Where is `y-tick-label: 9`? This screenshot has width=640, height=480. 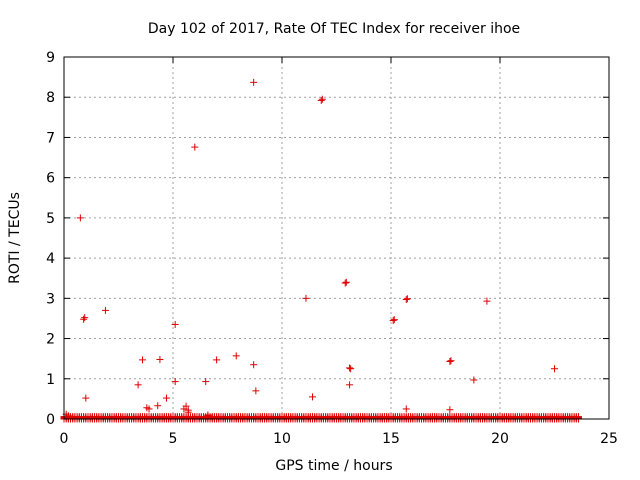
y-tick-label: 9 is located at coordinates (50, 58).